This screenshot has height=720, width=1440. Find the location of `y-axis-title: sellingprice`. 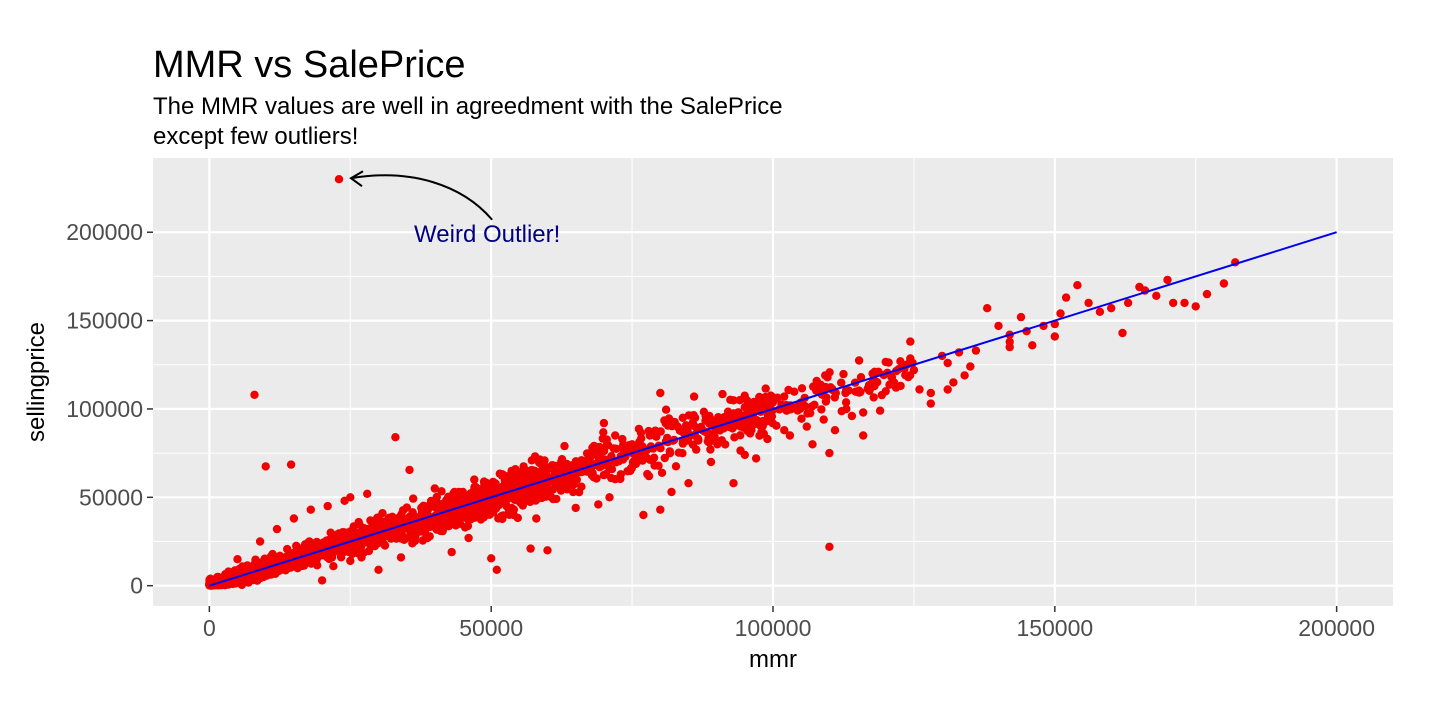

y-axis-title: sellingprice is located at coordinates (36, 382).